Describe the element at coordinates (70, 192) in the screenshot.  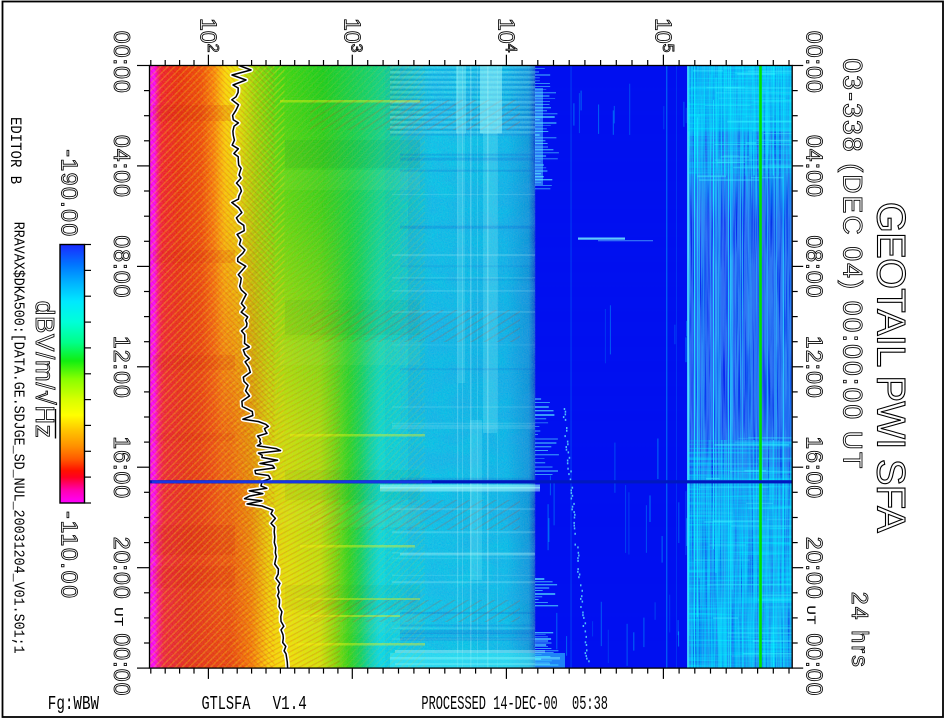
I see `svg-text: -190.00` at that location.